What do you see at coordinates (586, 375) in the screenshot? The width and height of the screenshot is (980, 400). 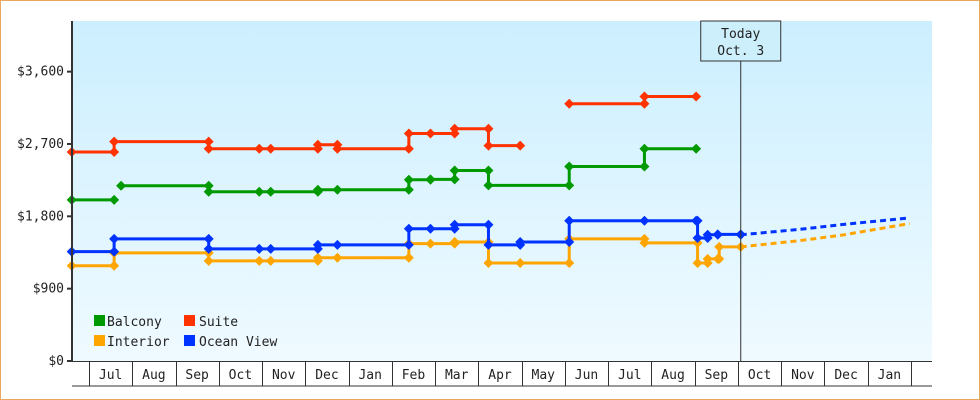 I see `x-tick-label: Jun` at bounding box center [586, 375].